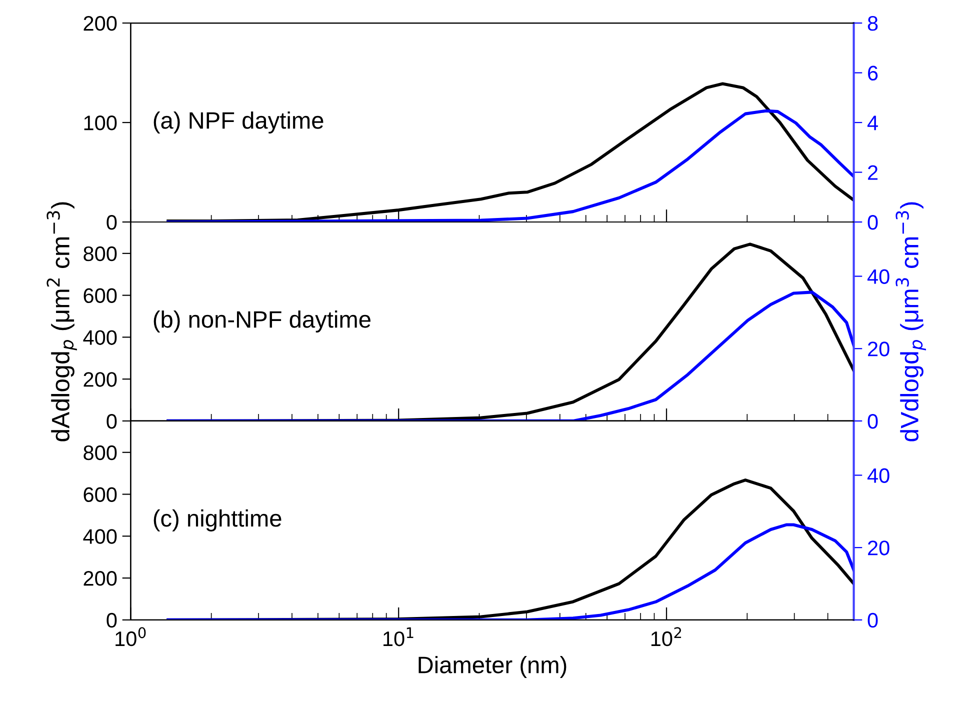  What do you see at coordinates (61, 322) in the screenshot?
I see `y-axis-title: dAdlogd$_{p}$ (μm$^{2}$ cm$^{−3}$)` at bounding box center [61, 322].